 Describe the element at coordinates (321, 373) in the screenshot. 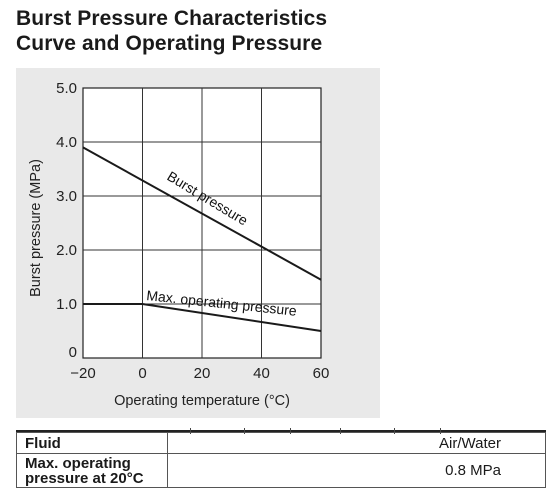

I see `x-tick-label: 60` at that location.